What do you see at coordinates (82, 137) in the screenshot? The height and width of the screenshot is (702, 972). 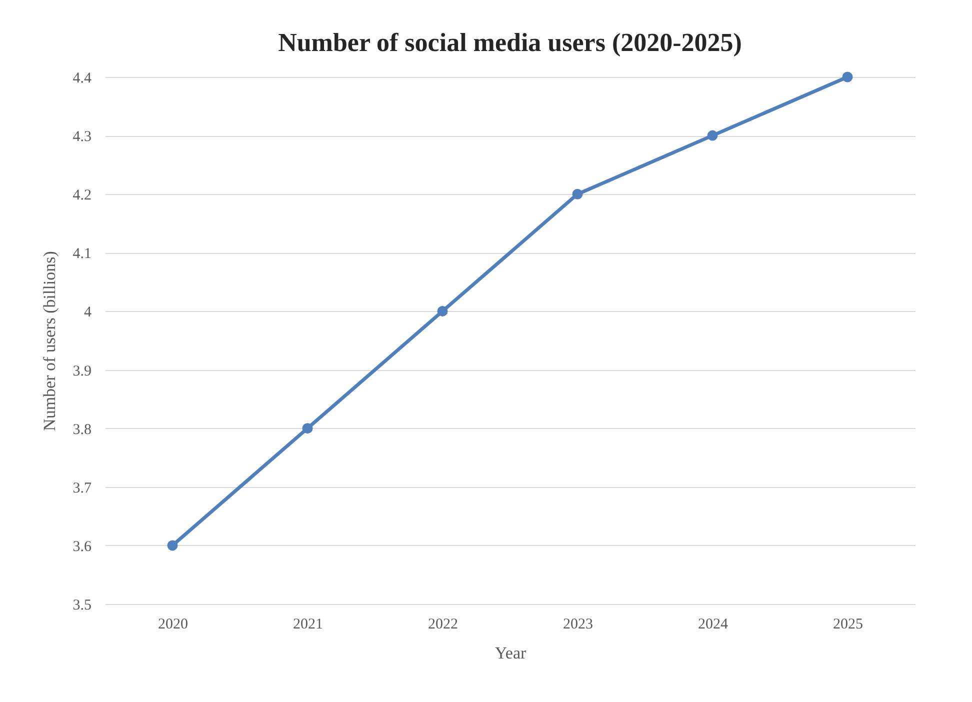 I see `y-tick-label: 4.3` at bounding box center [82, 137].